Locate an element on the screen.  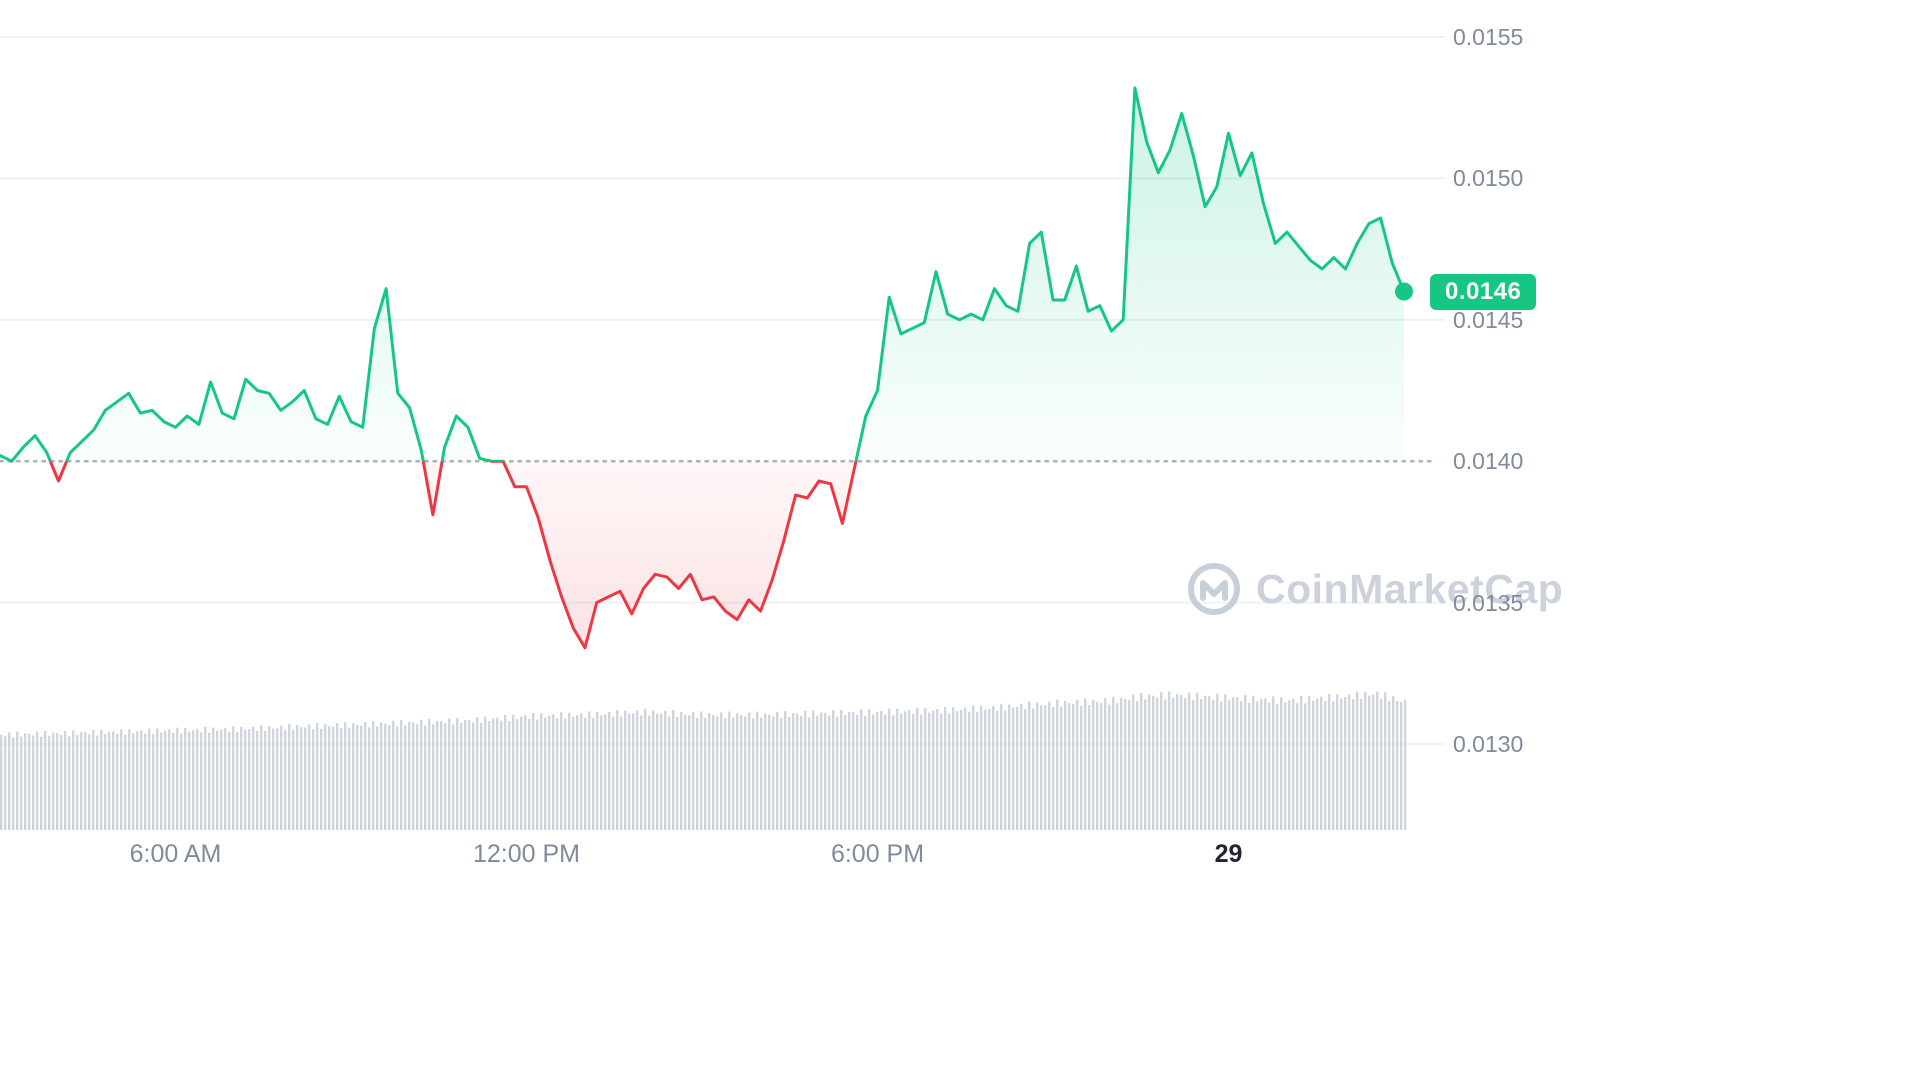
volume-bars is located at coordinates (703, 760).